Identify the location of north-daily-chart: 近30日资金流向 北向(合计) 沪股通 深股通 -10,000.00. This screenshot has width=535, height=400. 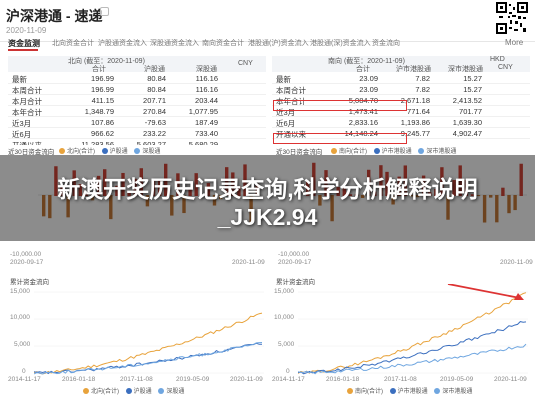
(137, 205).